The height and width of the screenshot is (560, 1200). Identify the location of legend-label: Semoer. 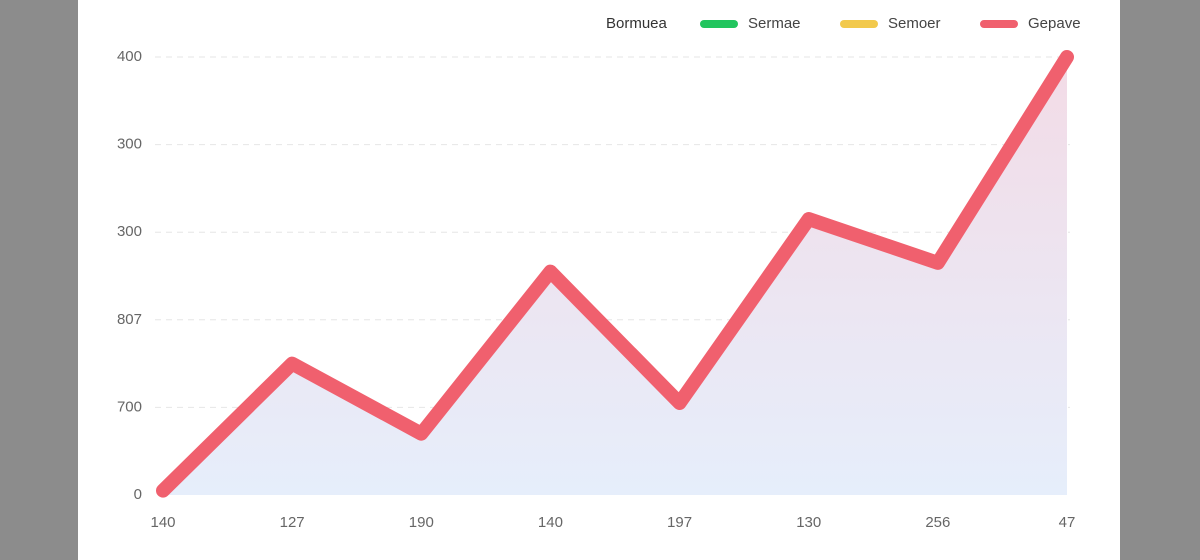
(914, 23).